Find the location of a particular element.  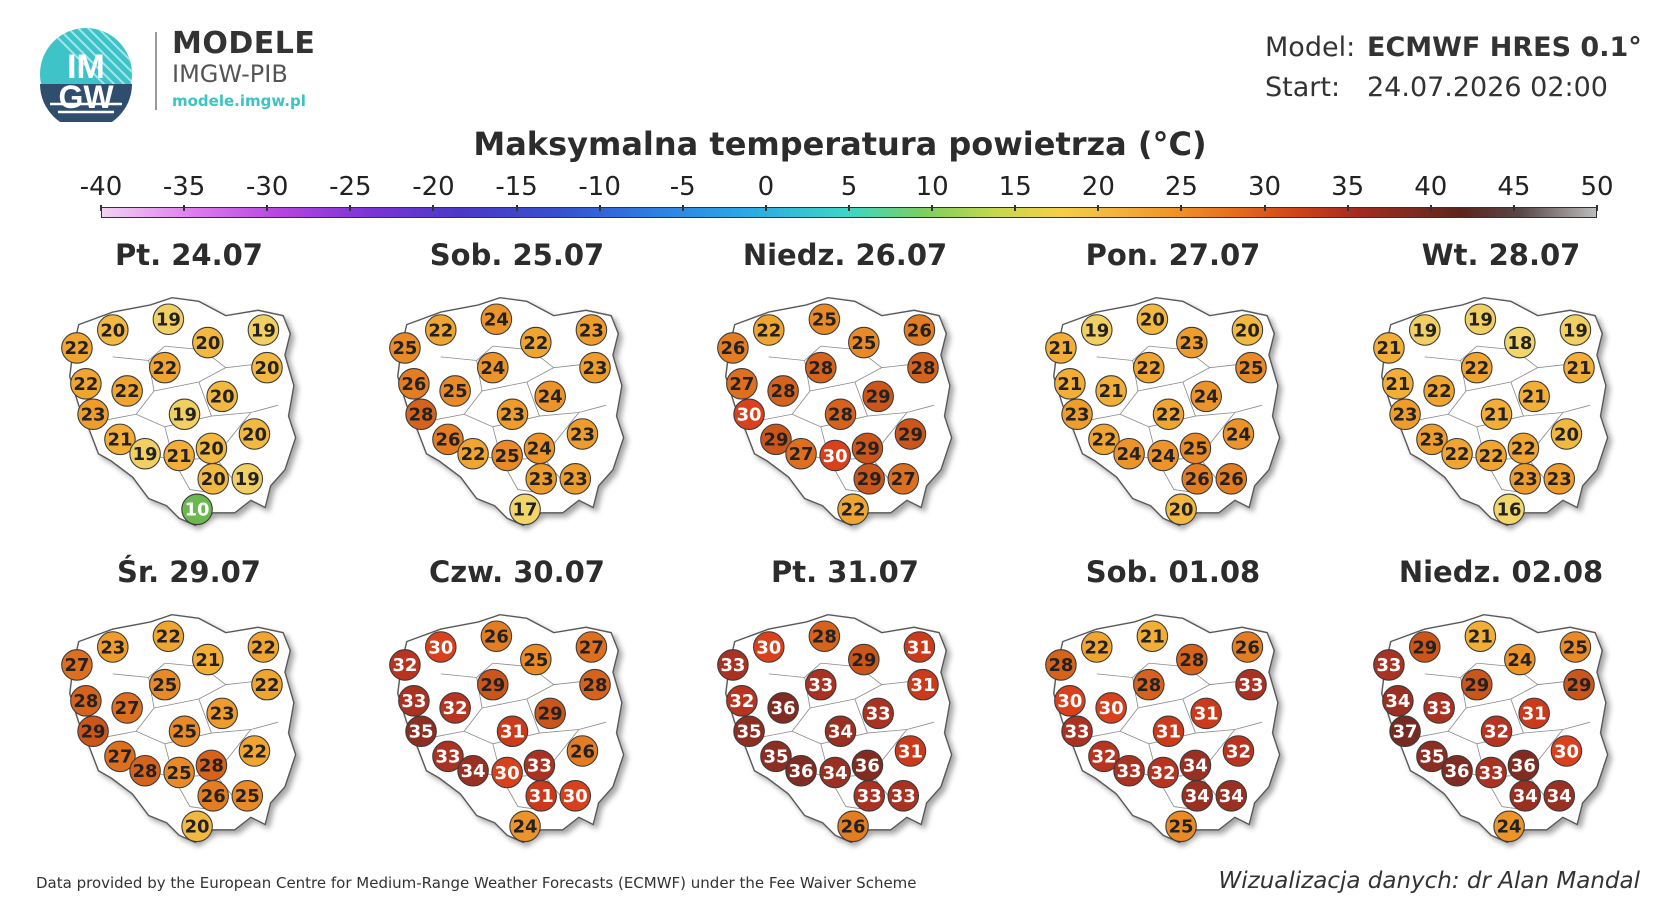

temperature-value: 30 is located at coordinates (768, 647).